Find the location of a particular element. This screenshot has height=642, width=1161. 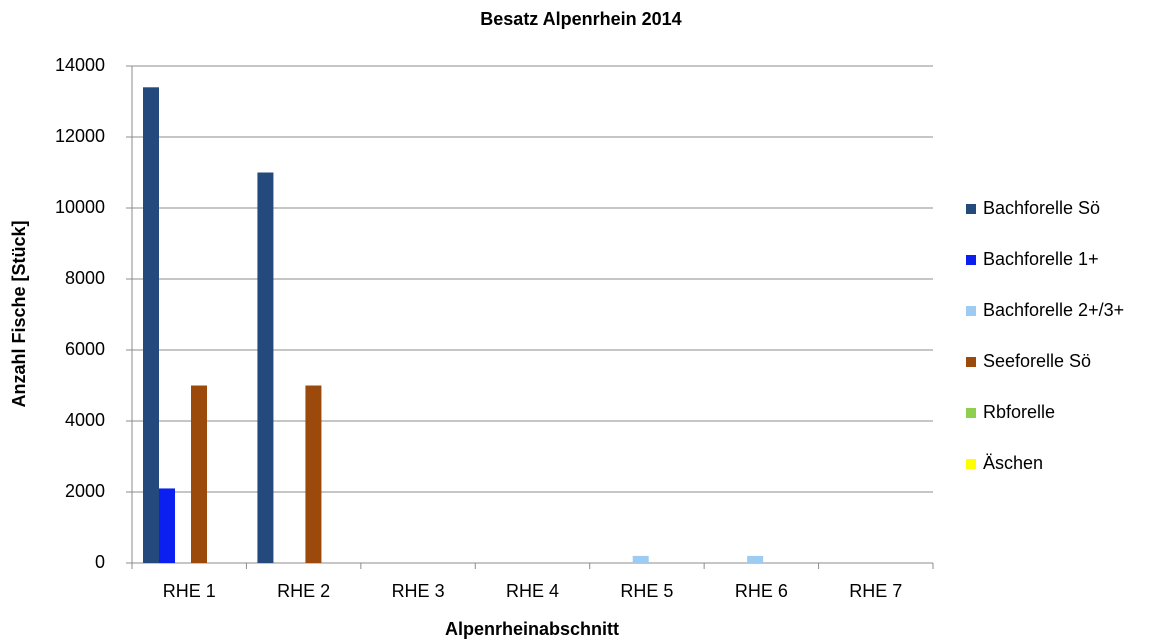

y-tick-label: 0 is located at coordinates (100, 562).